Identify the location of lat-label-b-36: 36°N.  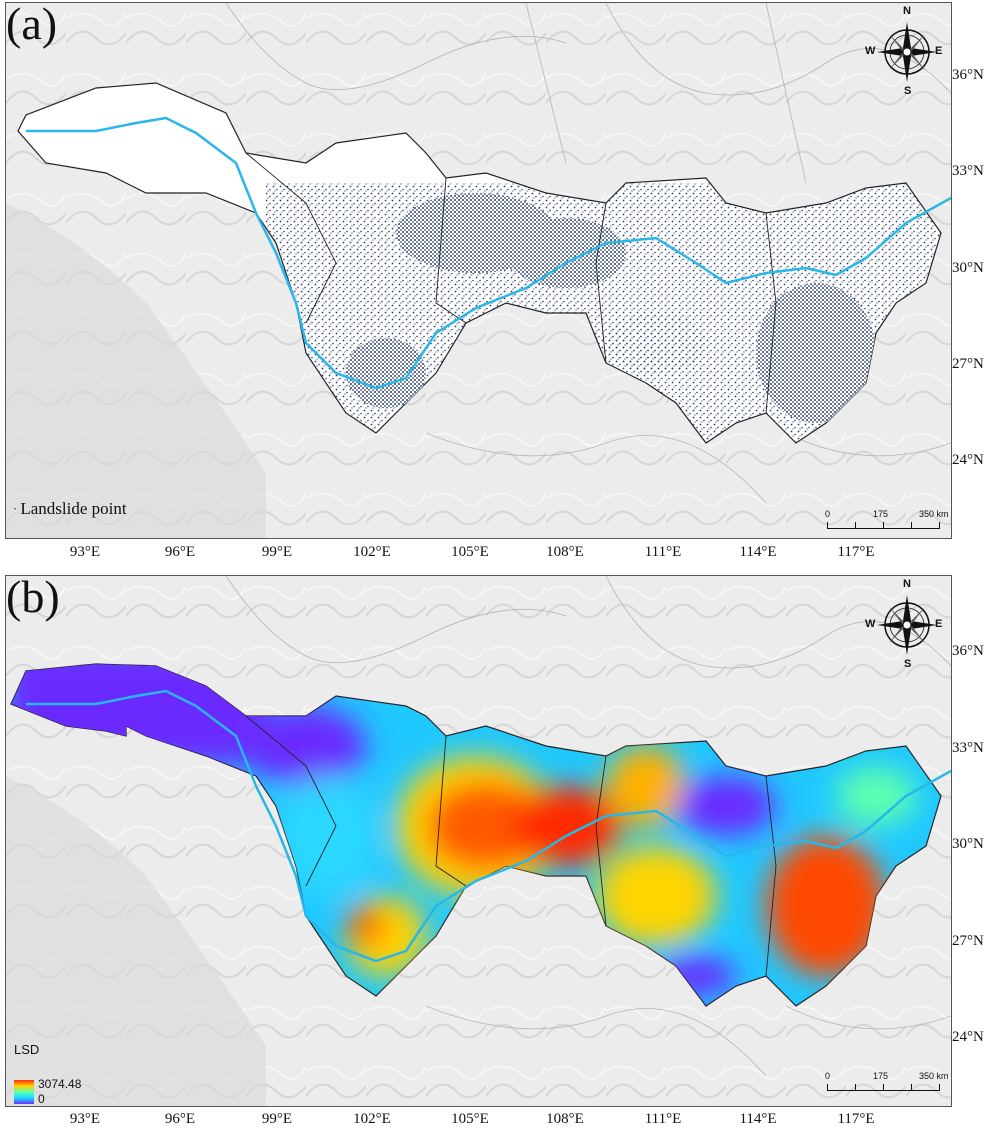
(968, 651).